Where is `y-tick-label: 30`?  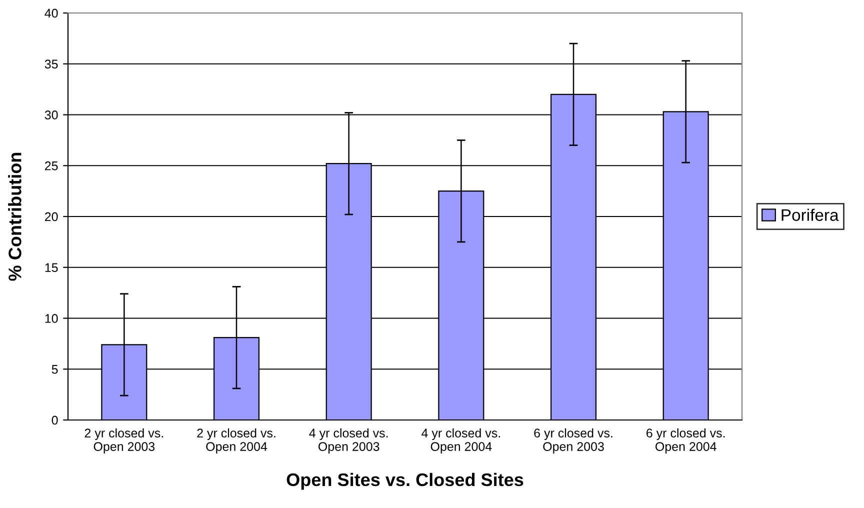
y-tick-label: 30 is located at coordinates (51, 115).